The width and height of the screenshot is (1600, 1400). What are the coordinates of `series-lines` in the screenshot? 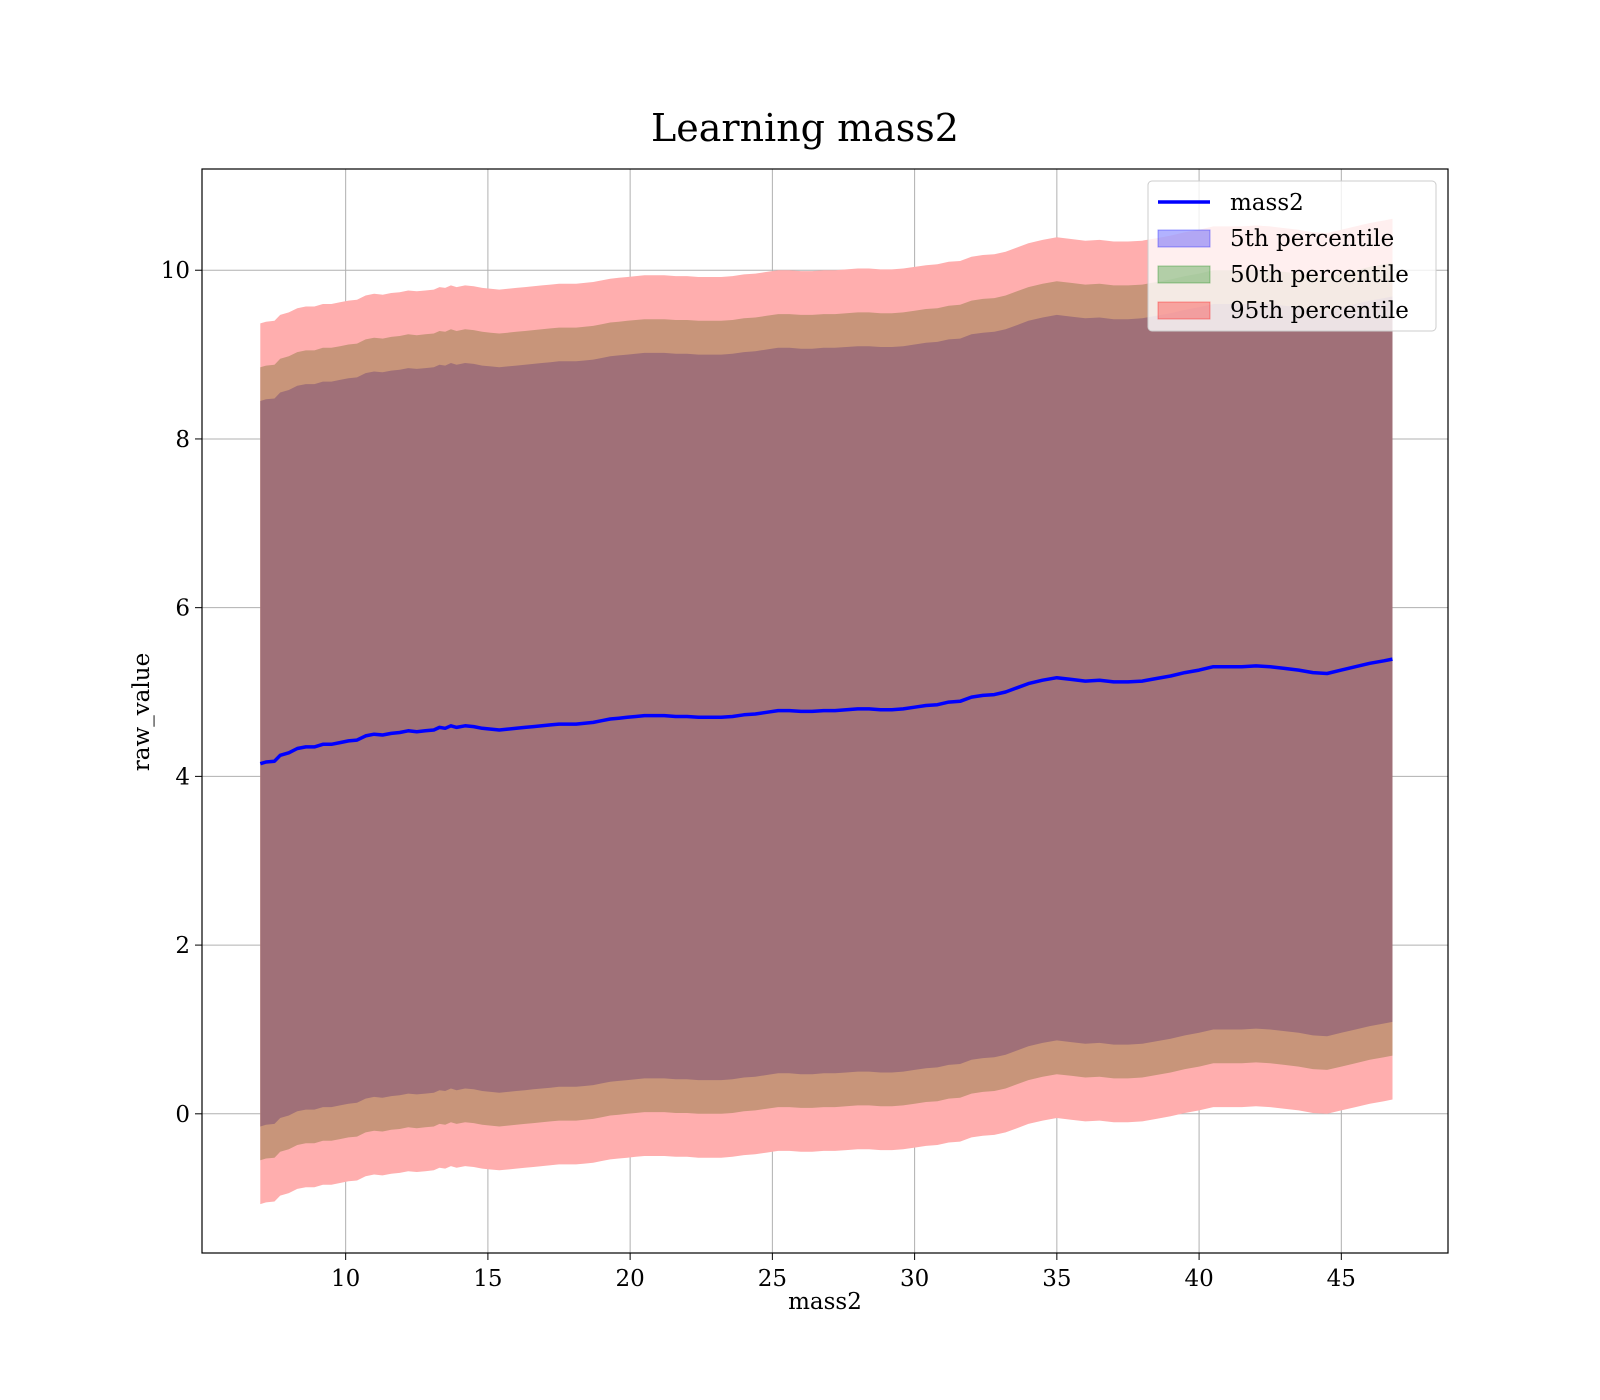 It's located at (826, 711).